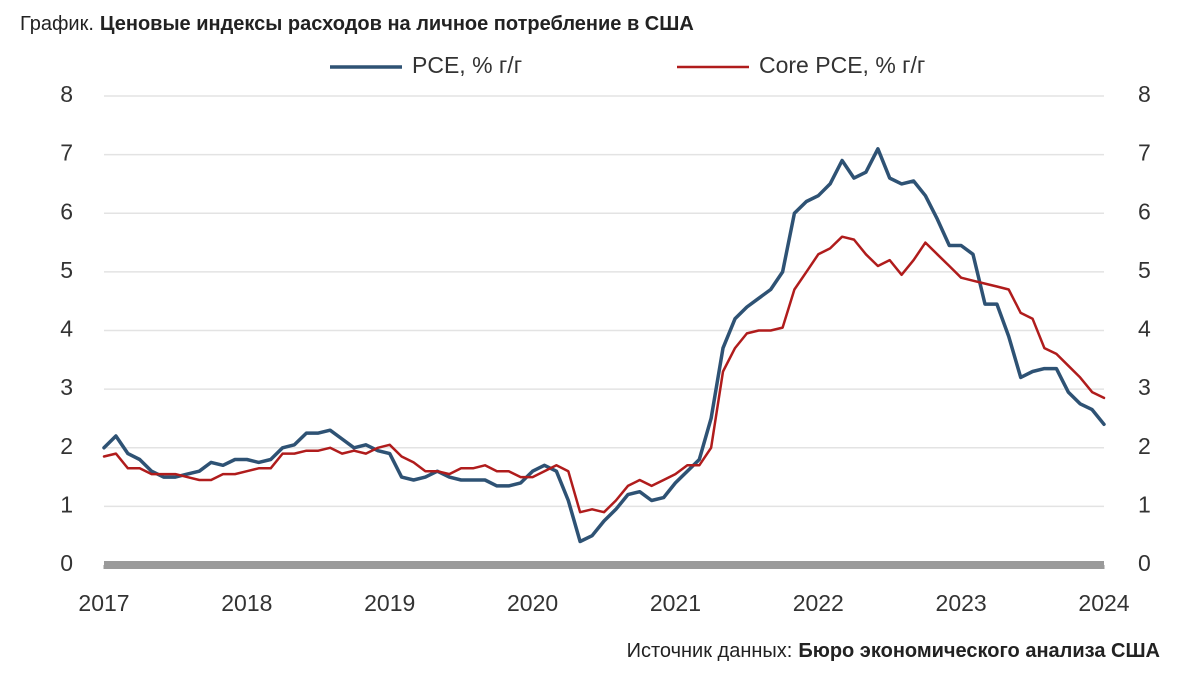  I want to click on y2-tick-label: 1, so click(1144, 504).